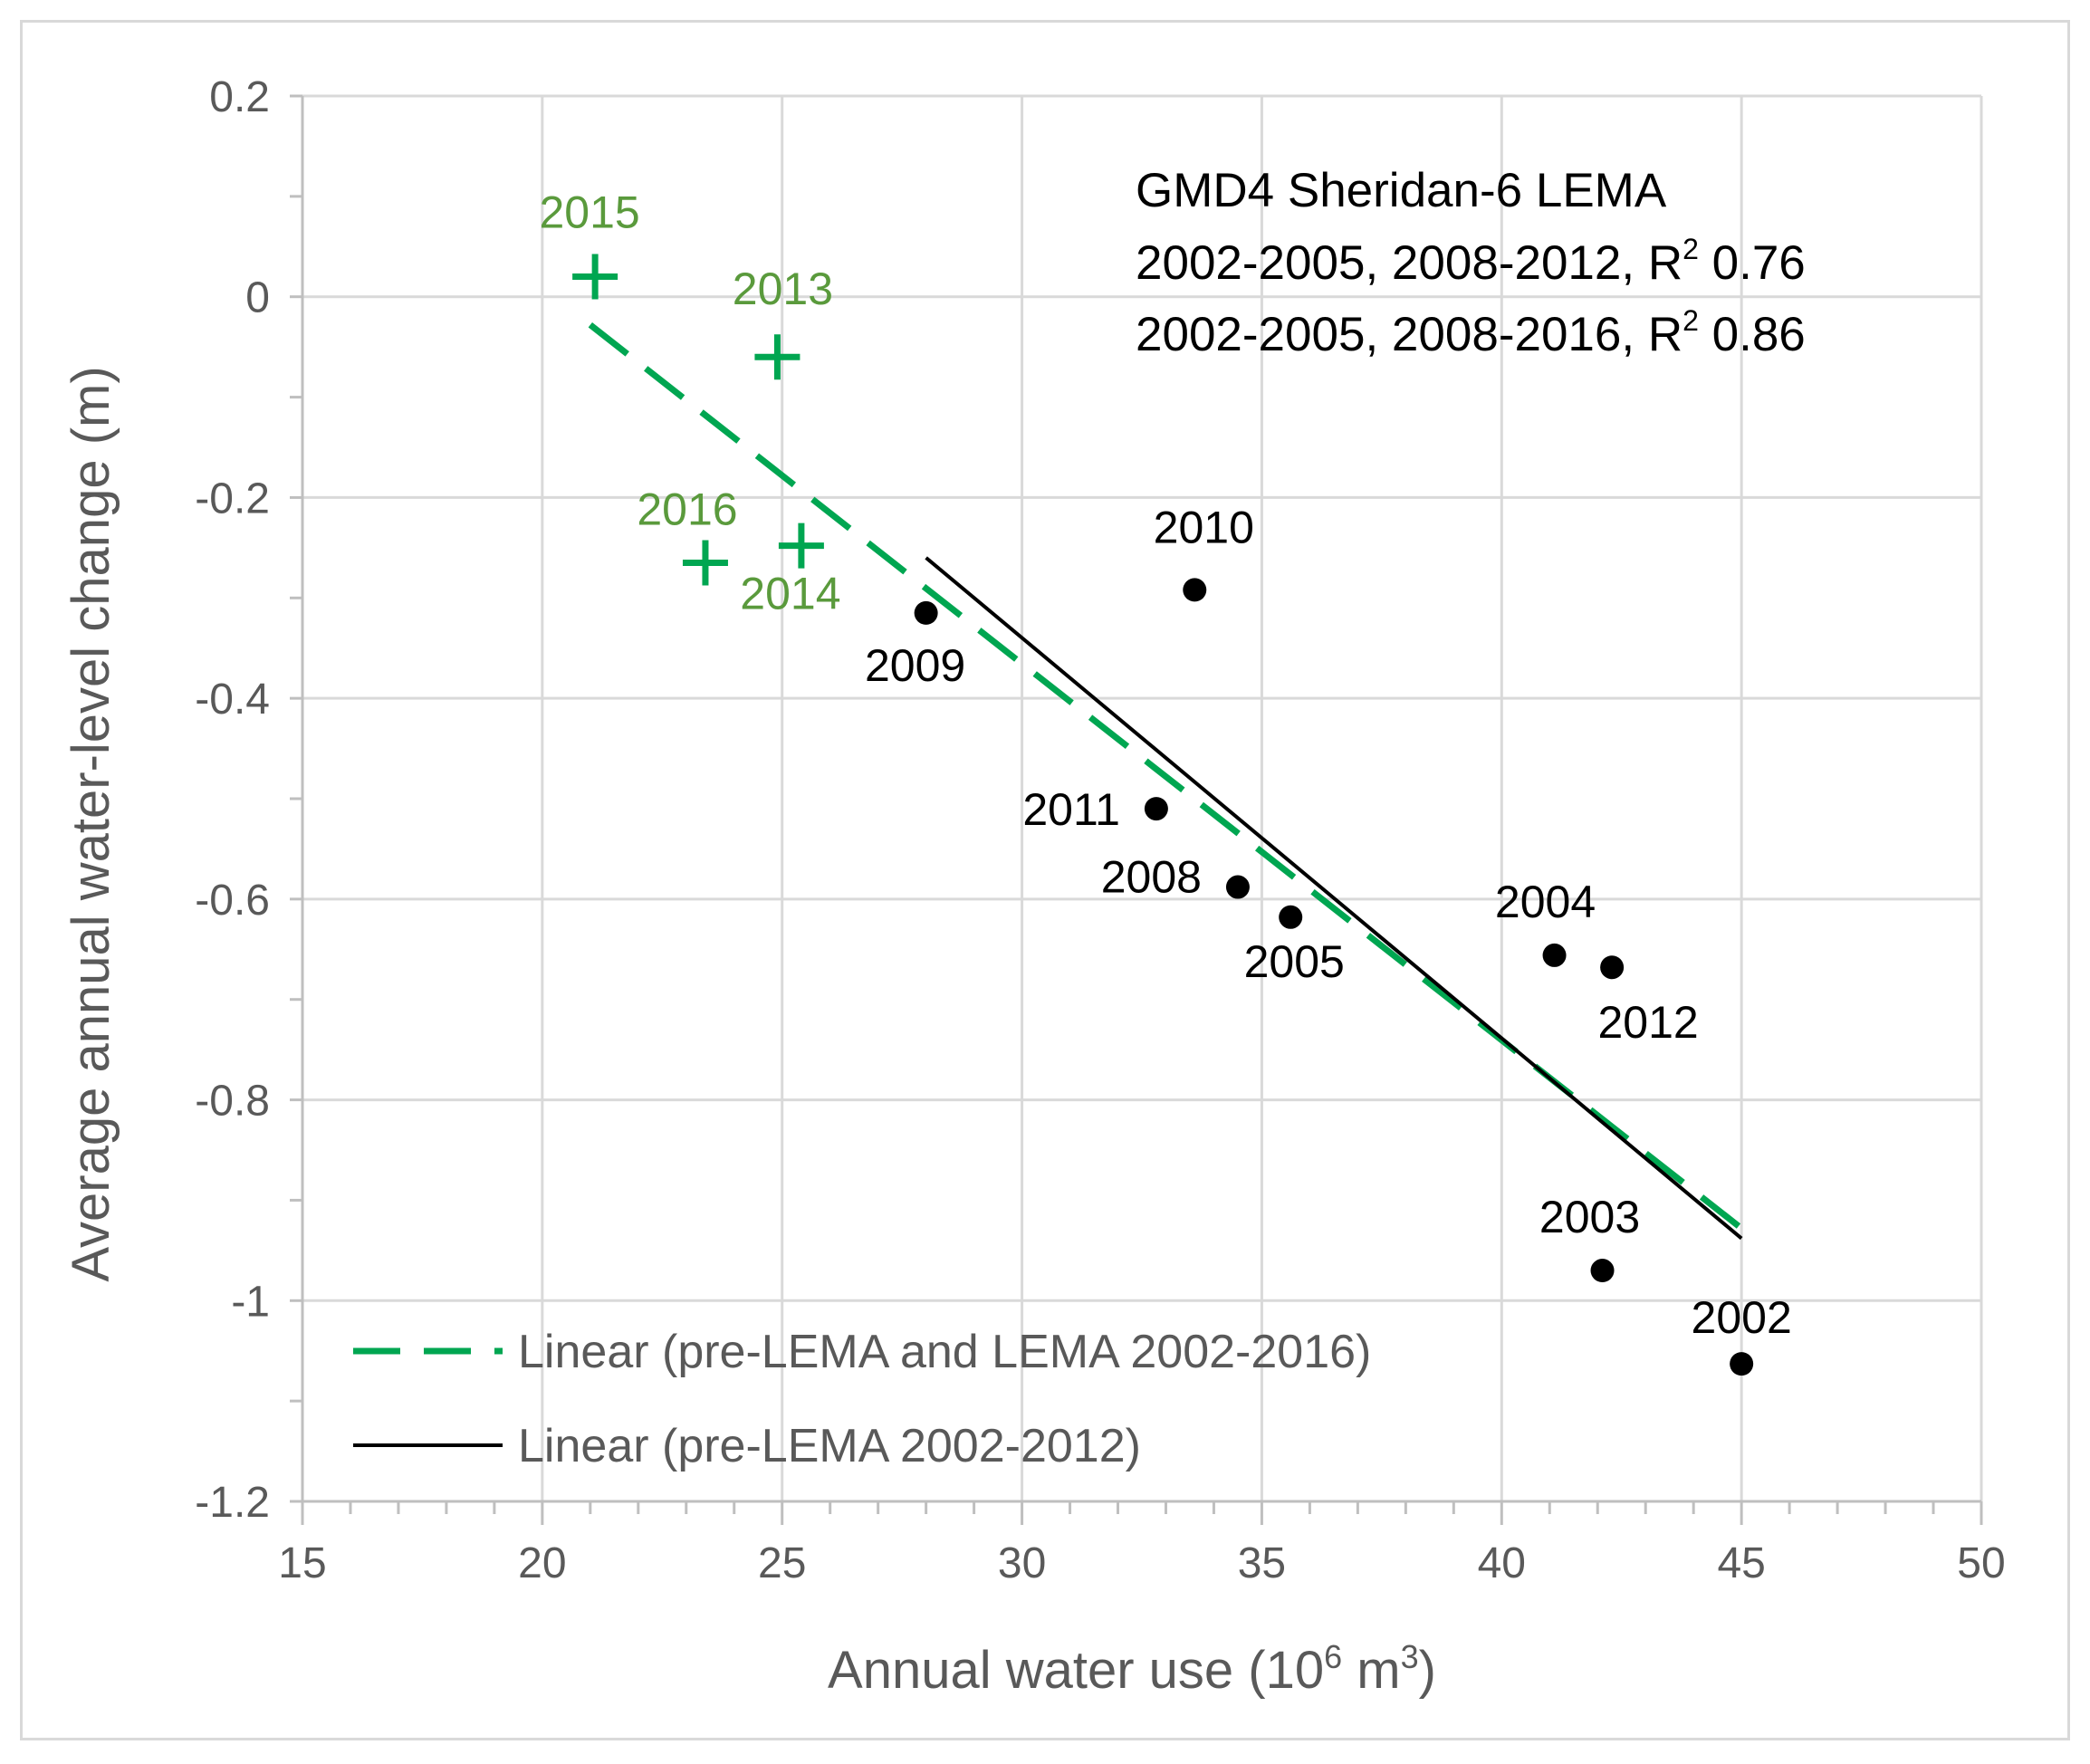 The width and height of the screenshot is (2090, 1764). What do you see at coordinates (239, 97) in the screenshot?
I see `y-tick-label: 0.2` at bounding box center [239, 97].